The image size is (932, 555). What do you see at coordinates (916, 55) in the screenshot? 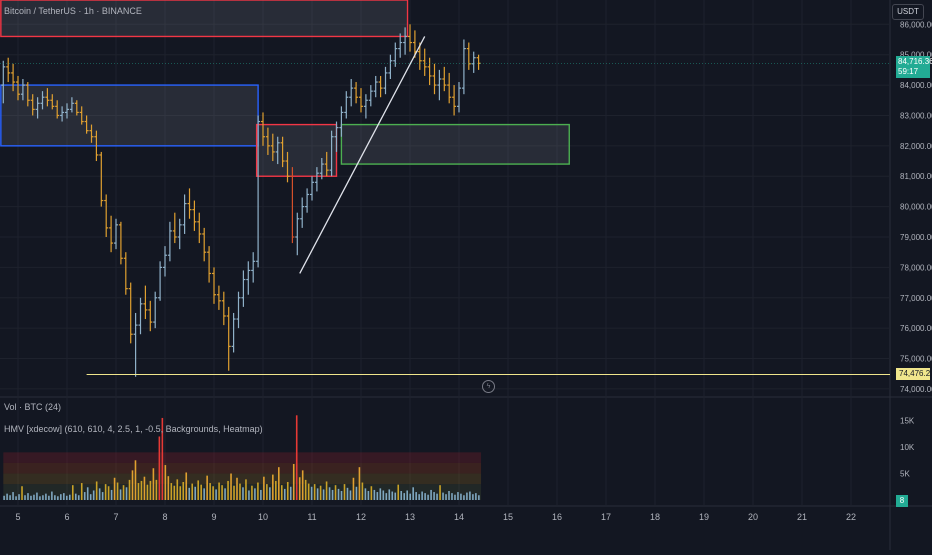
I see `price-tick-label: 85,000.00` at bounding box center [916, 55].